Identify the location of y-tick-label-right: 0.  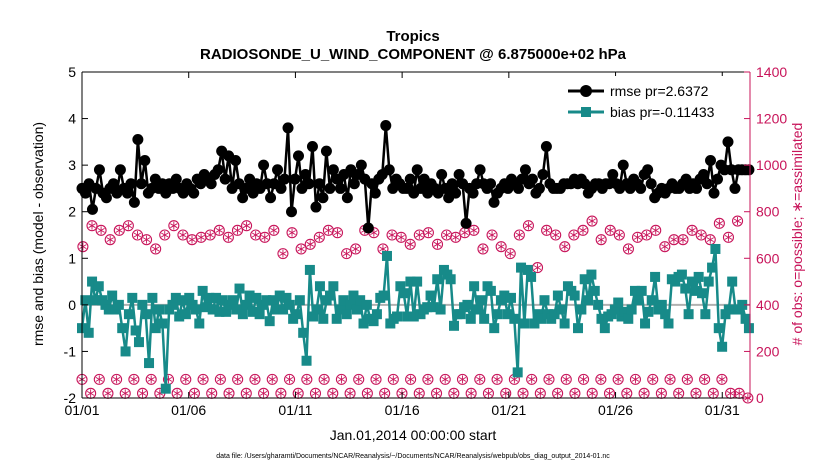
(760, 398).